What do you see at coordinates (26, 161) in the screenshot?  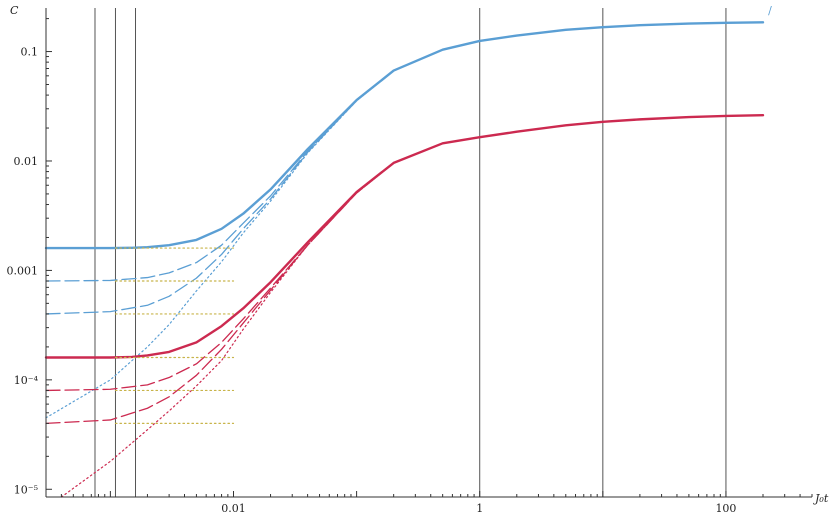 I see `y-tick-label-1: 0.01` at bounding box center [26, 161].